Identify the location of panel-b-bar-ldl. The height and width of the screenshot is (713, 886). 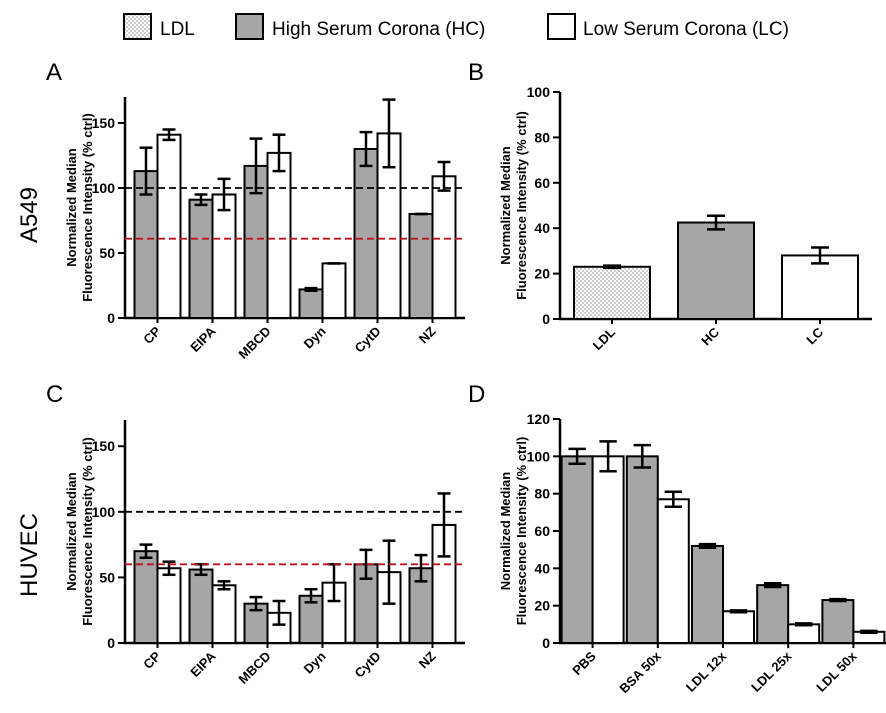
(612, 293).